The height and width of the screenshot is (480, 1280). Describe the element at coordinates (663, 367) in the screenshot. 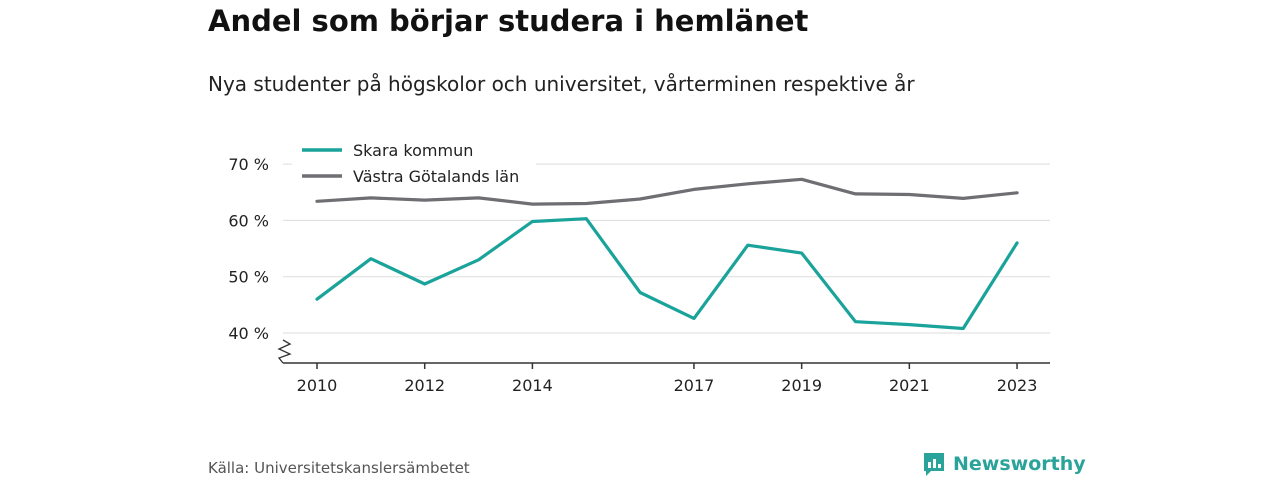

I see `x-axis: 2010 2012 2014 2017 2019 2021 2023` at that location.